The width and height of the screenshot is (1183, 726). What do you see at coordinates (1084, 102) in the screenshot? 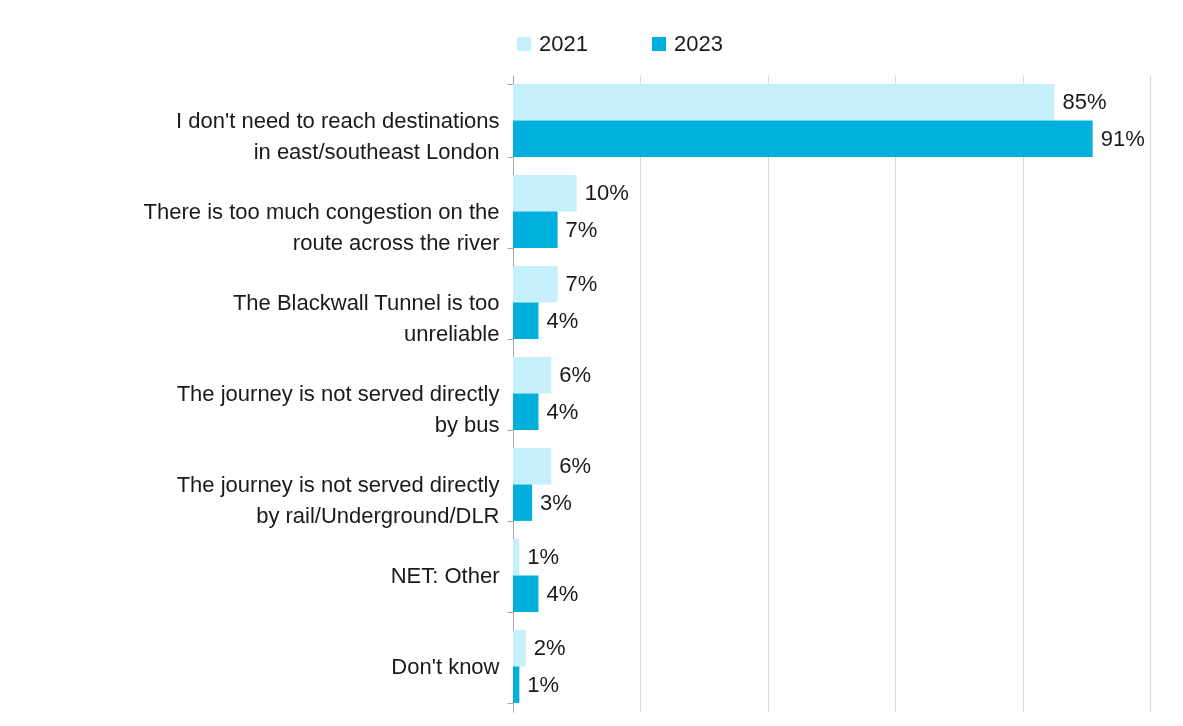
I see `data-label: 85%` at bounding box center [1084, 102].